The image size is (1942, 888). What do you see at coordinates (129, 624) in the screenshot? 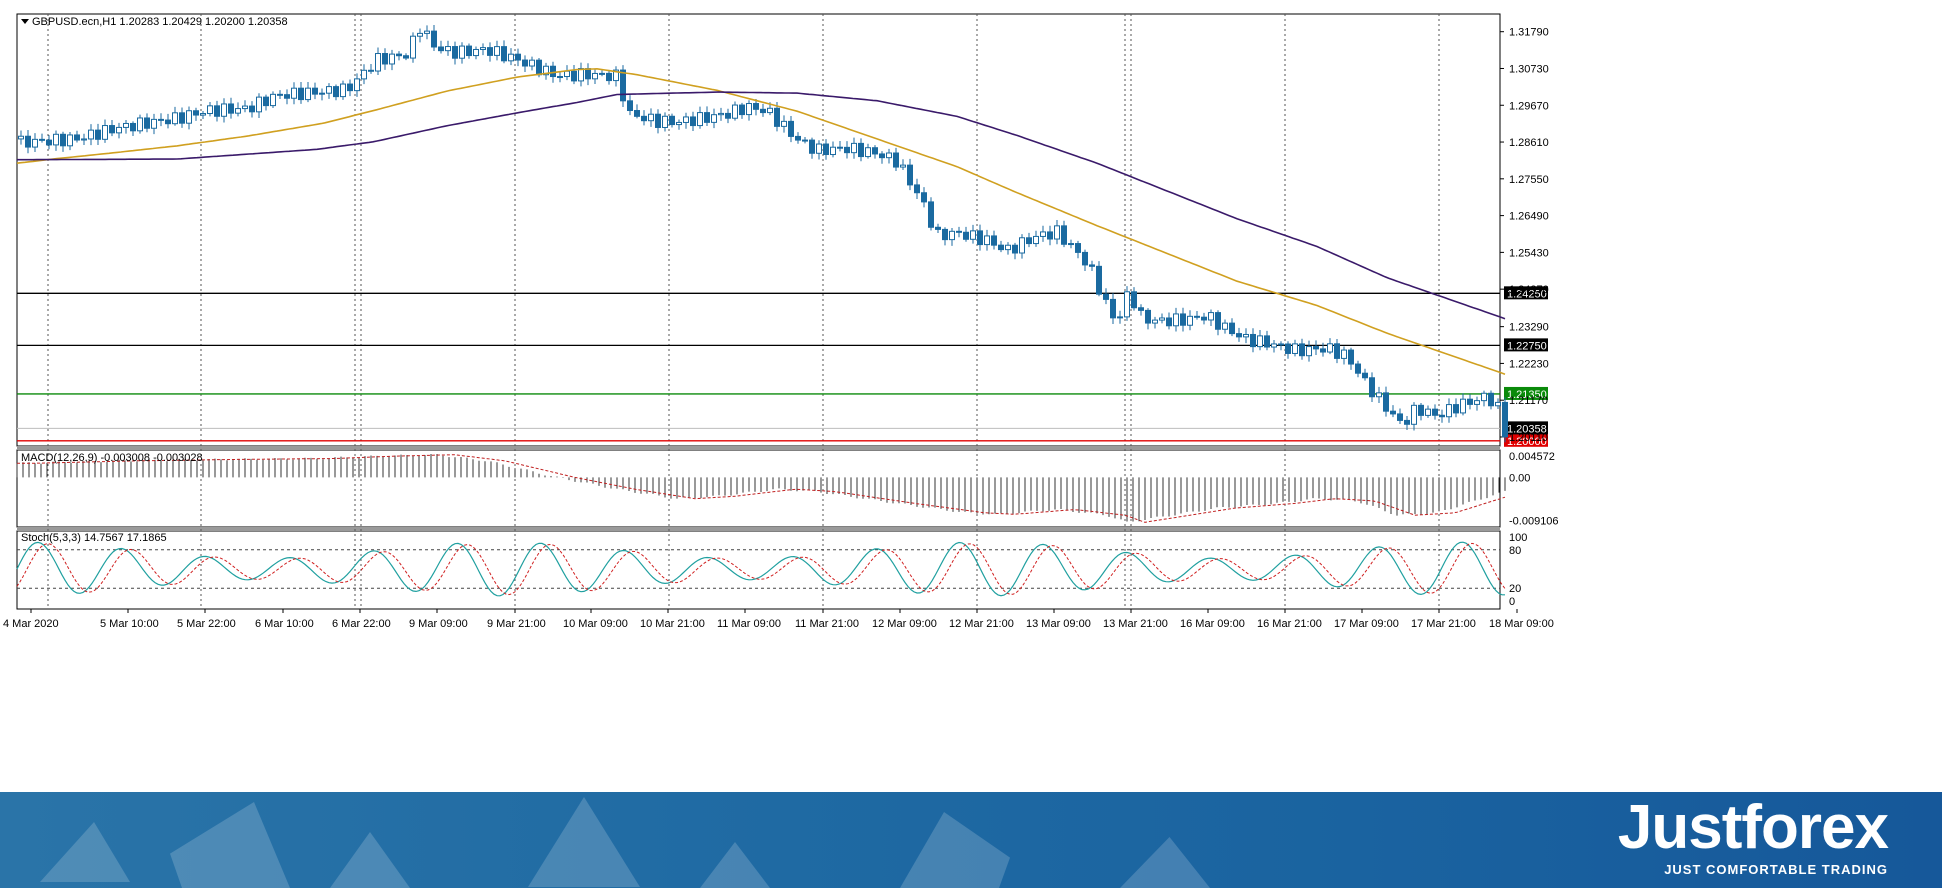
I see `time-tick-label: 5 Mar 10:00` at bounding box center [129, 624].